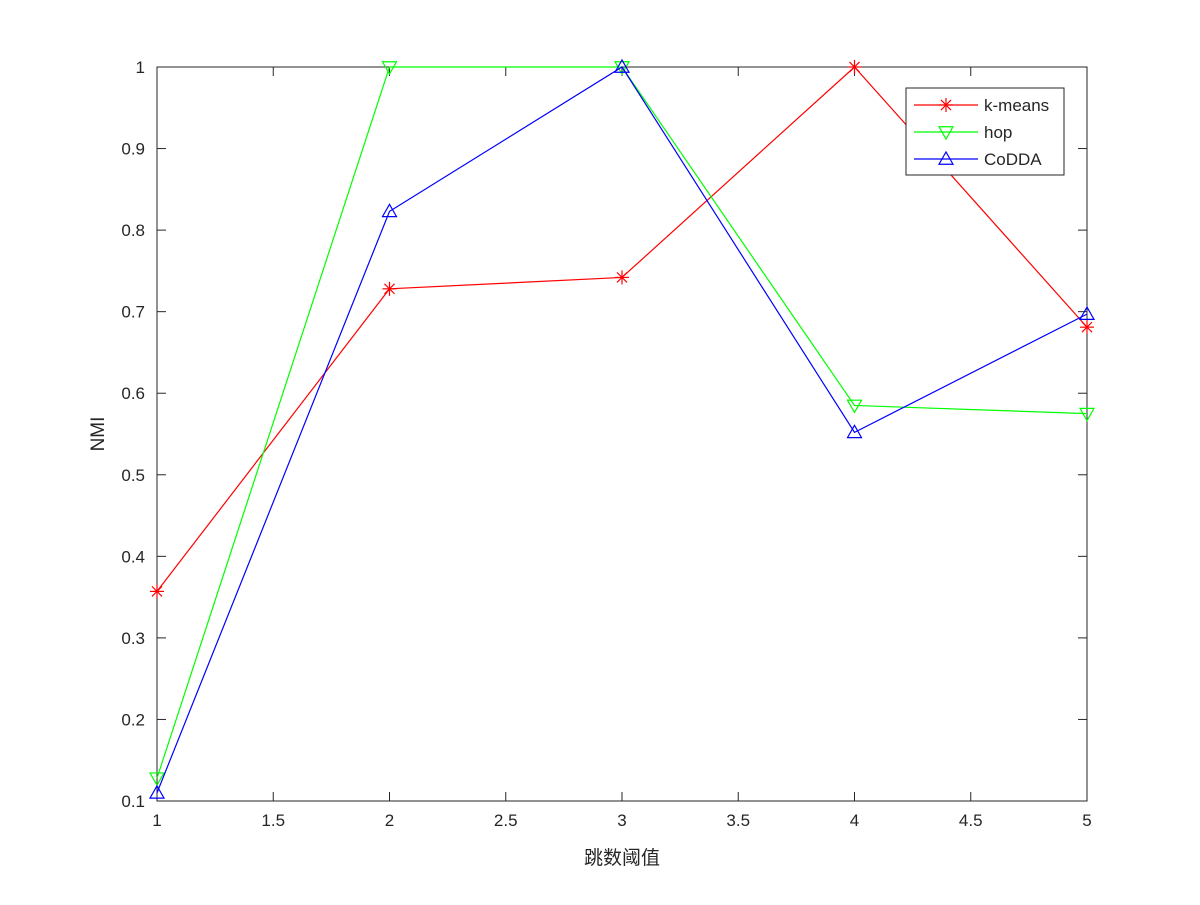 The image size is (1200, 905). I want to click on y-tick-label: 0.4, so click(133, 556).